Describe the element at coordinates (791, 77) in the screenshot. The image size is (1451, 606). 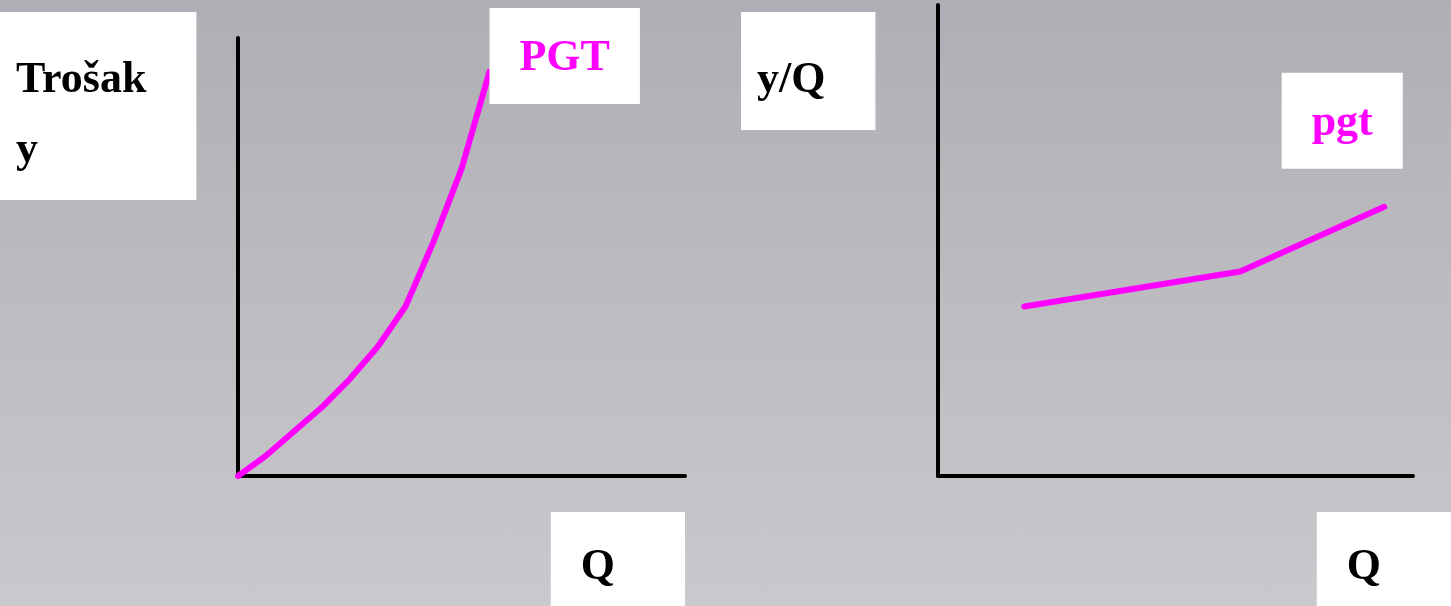
I see `y-axis-title: y/Q` at that location.